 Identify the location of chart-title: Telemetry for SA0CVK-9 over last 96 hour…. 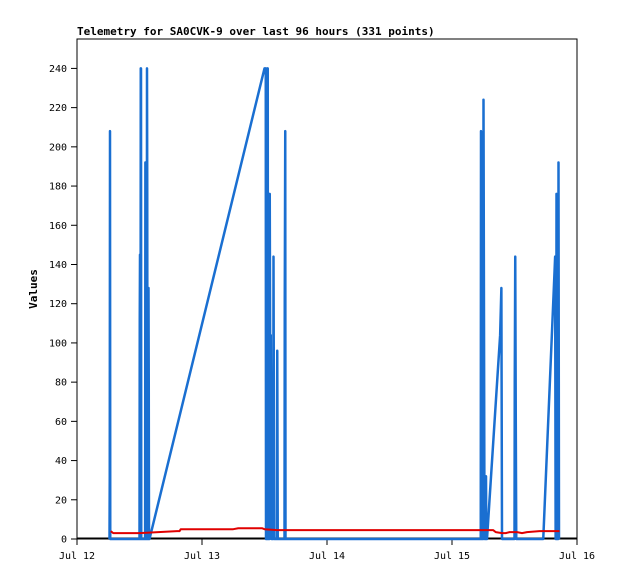
(256, 31).